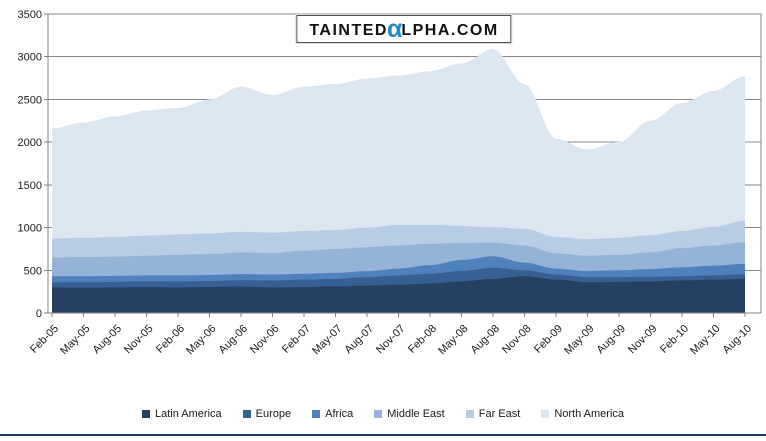 The image size is (766, 441). What do you see at coordinates (422, 339) in the screenshot?
I see `x-tick-label: Feb-08` at bounding box center [422, 339].